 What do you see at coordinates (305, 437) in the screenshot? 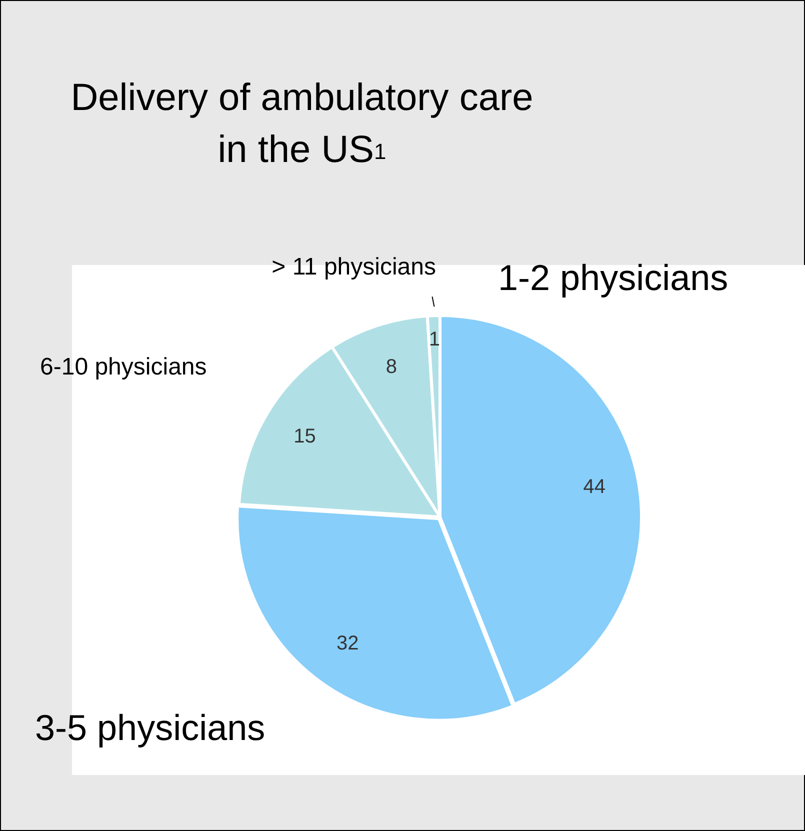
I see `data-label: 15` at bounding box center [305, 437].